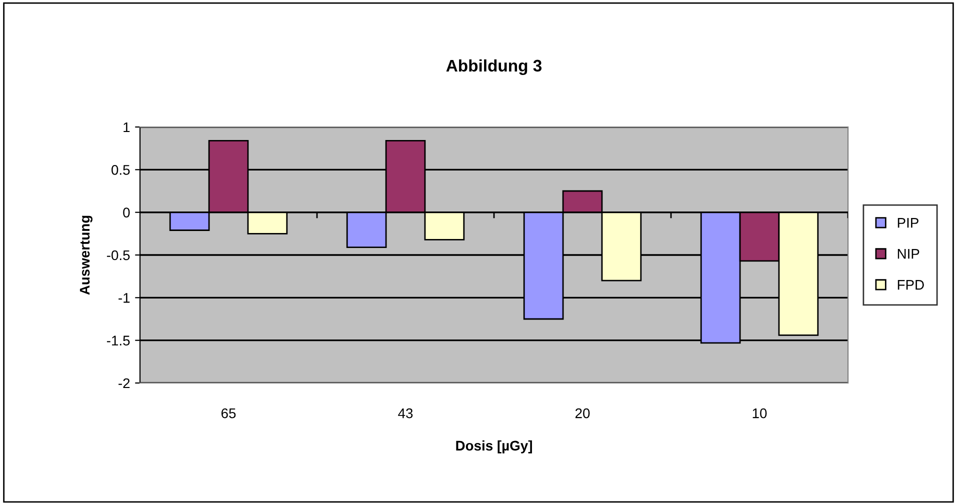  What do you see at coordinates (405, 413) in the screenshot?
I see `x-tick-label: 43` at bounding box center [405, 413].